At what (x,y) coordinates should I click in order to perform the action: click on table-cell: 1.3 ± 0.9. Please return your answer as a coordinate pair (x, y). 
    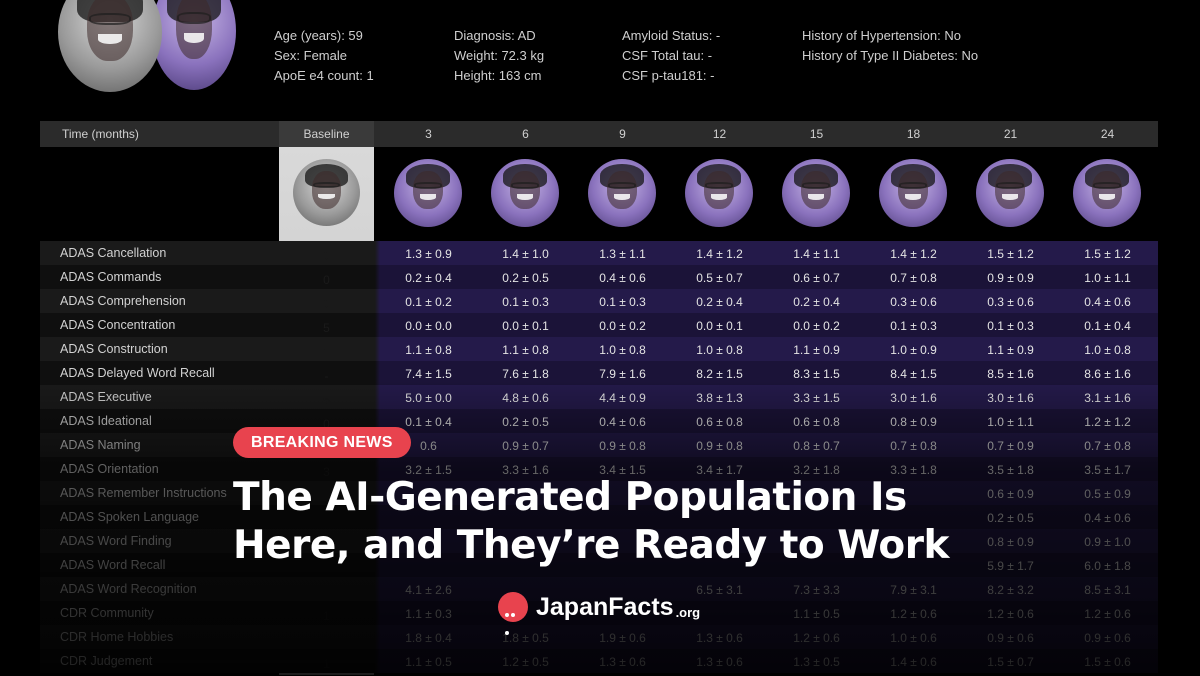
    Looking at the image, I should click on (428, 254).